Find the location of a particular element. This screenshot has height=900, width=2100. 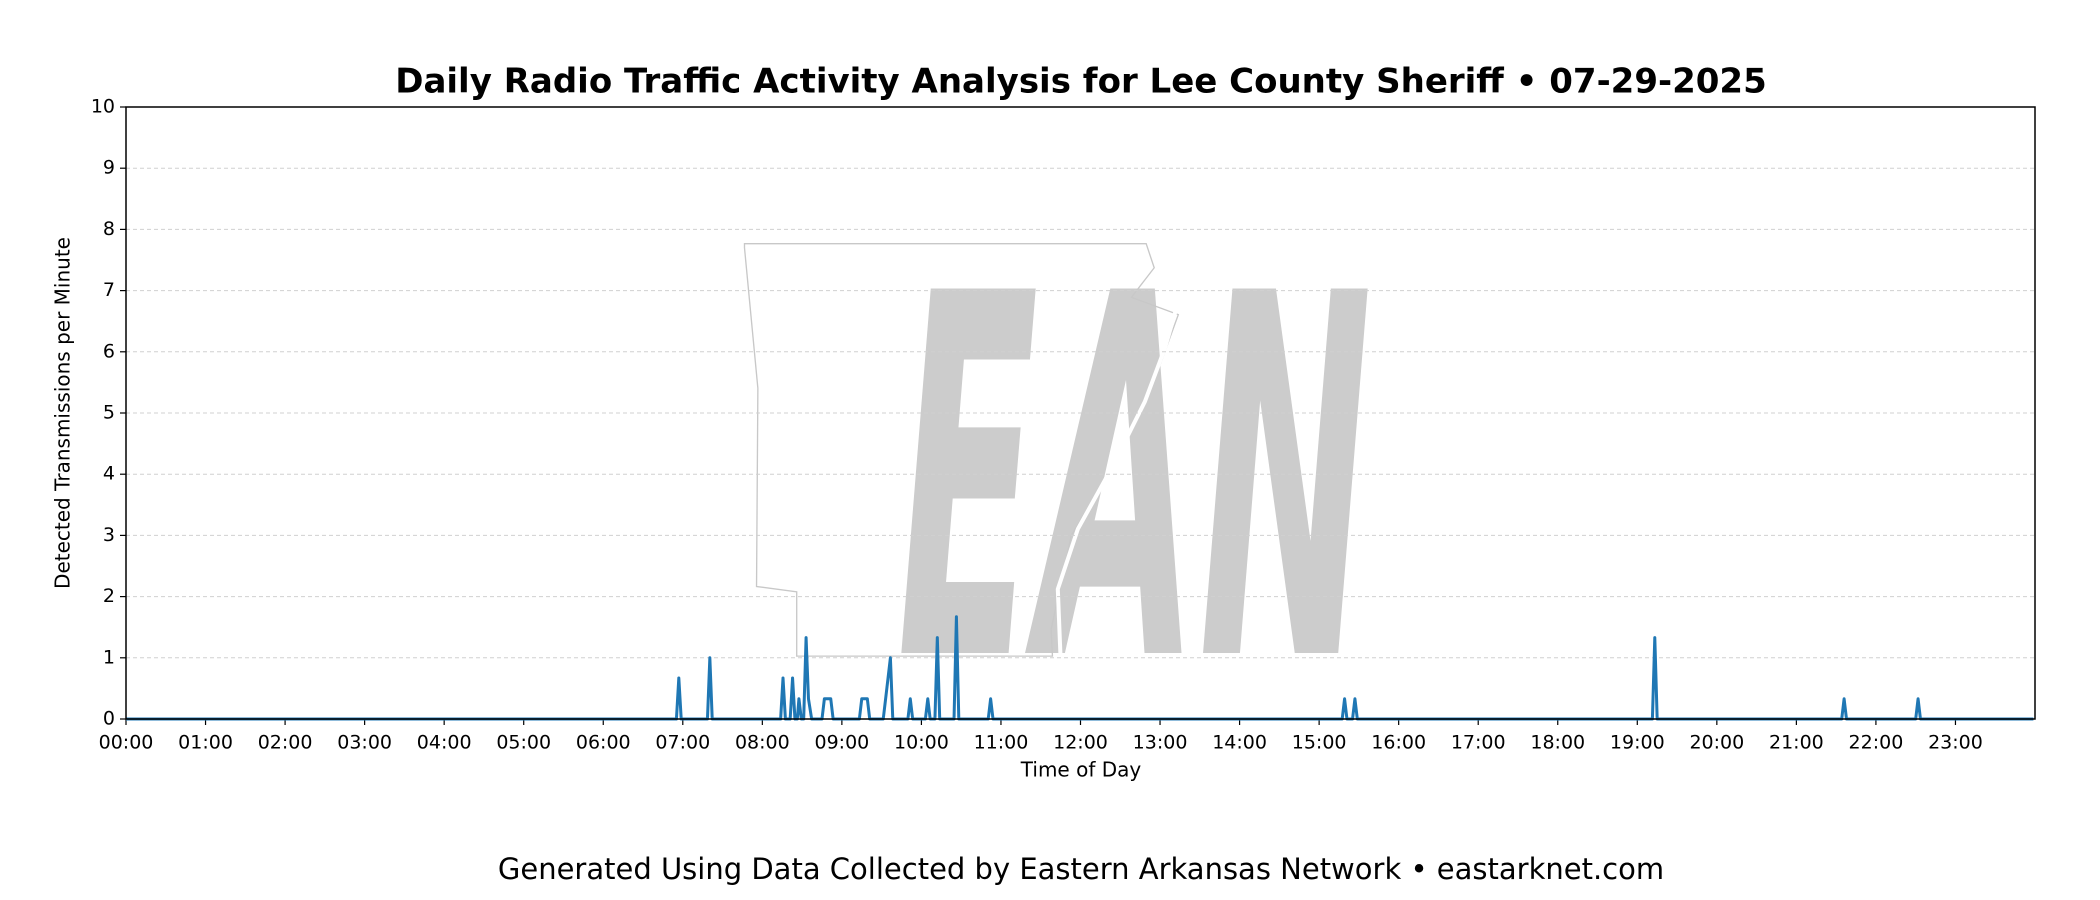

x-axis-label: Time of Day is located at coordinates (1081, 770).